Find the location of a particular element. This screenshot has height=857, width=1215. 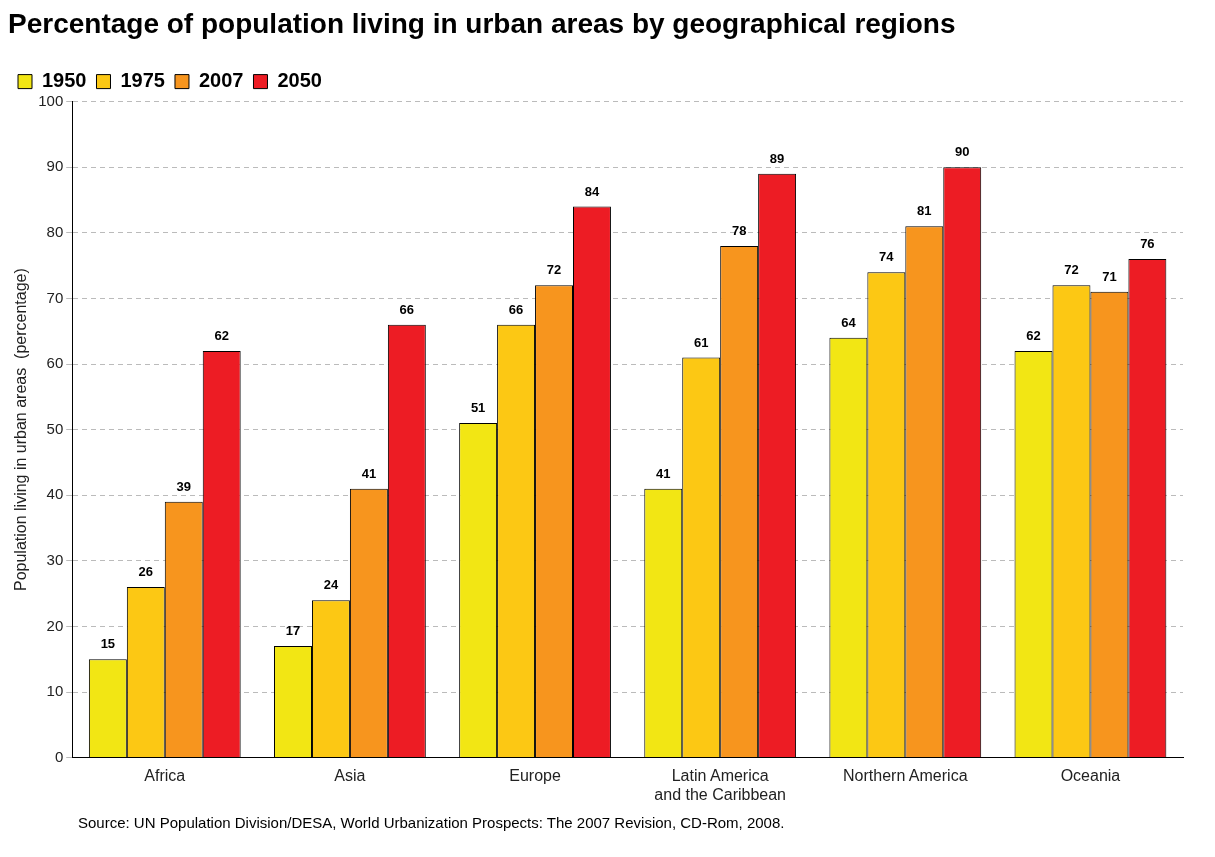

y-tick-label: 80 is located at coordinates (55, 231).